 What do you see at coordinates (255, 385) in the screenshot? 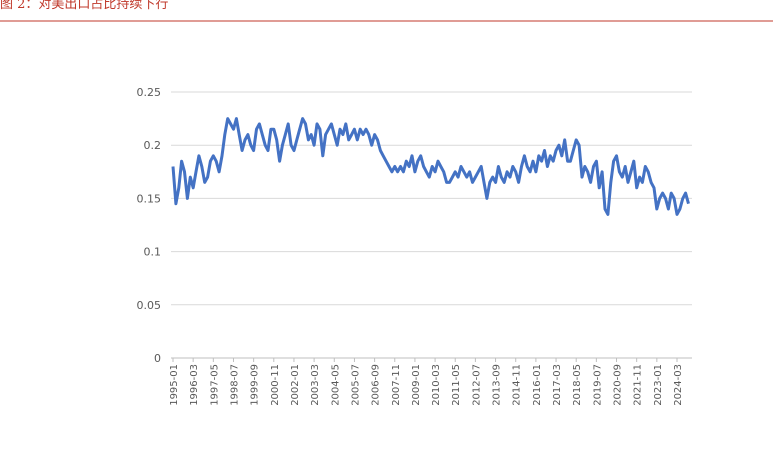
I see `x-tick-label: 1999-09` at bounding box center [255, 385].